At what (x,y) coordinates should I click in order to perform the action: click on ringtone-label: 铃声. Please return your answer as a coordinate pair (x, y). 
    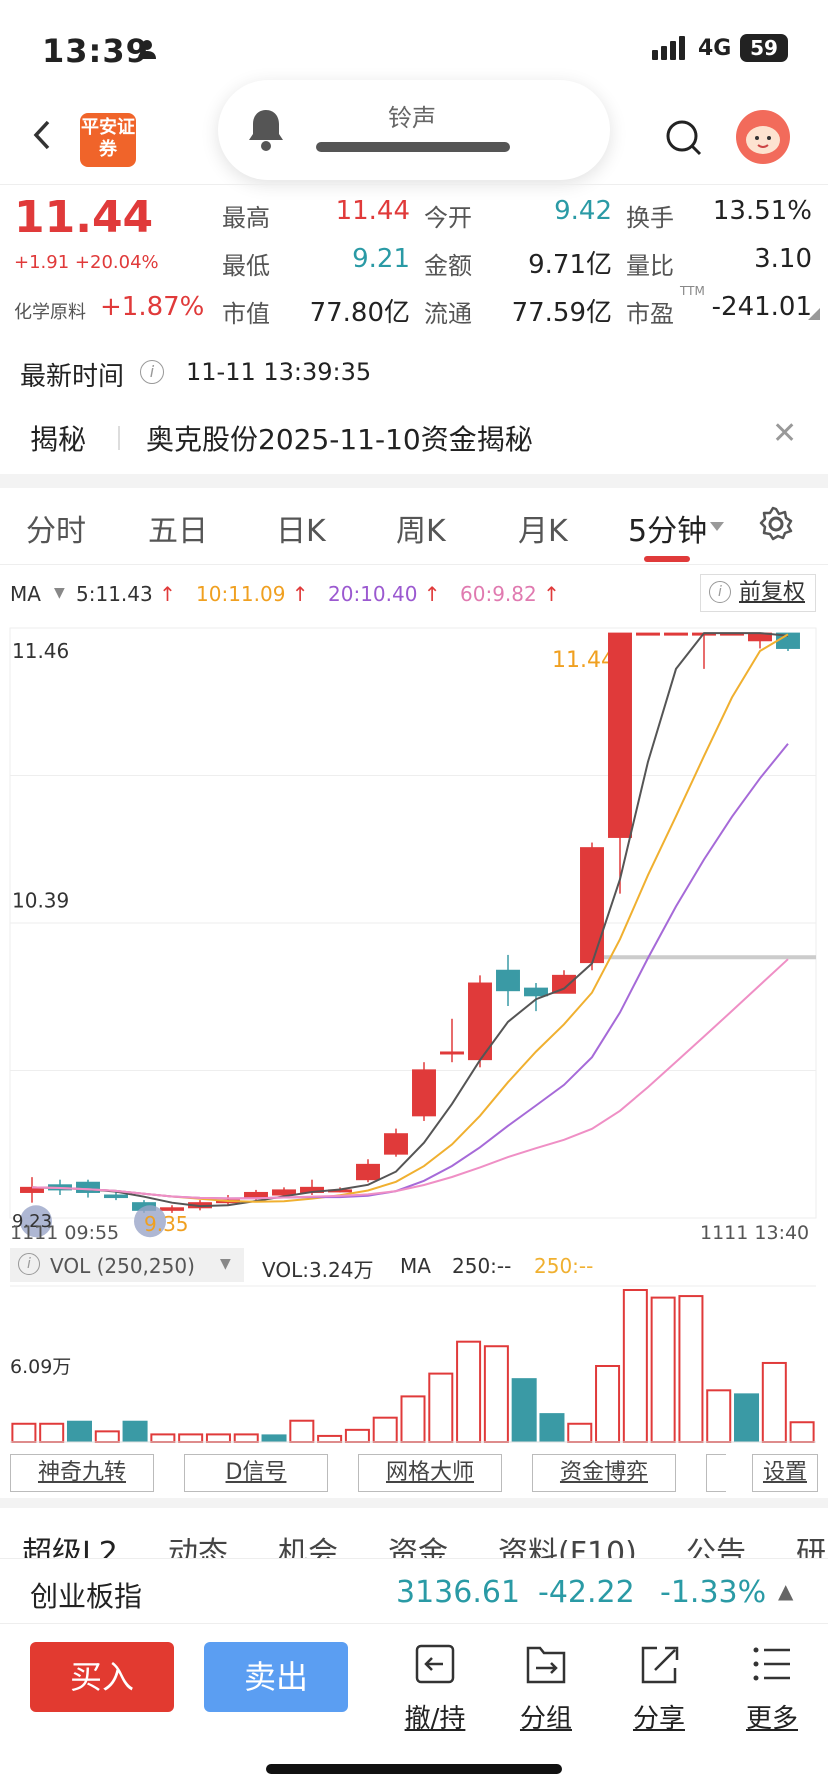
    Looking at the image, I should click on (412, 118).